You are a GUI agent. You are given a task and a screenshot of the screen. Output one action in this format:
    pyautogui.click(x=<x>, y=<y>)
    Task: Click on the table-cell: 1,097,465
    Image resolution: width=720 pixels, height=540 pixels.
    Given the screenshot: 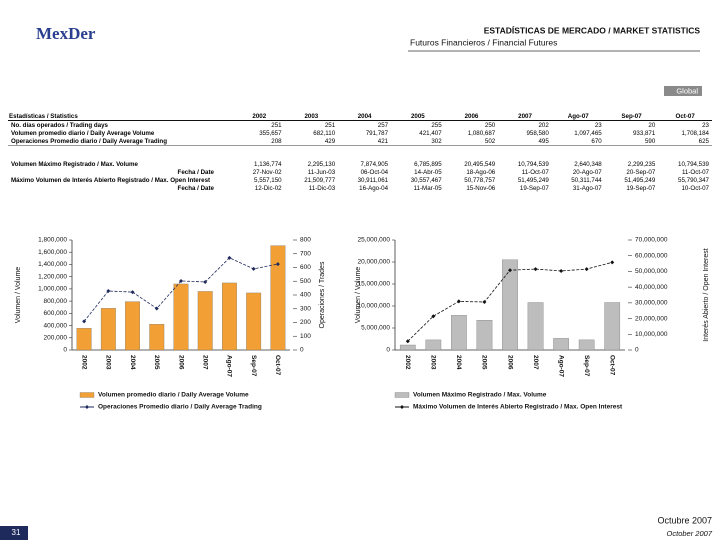 What is the action you would take?
    pyautogui.click(x=588, y=133)
    